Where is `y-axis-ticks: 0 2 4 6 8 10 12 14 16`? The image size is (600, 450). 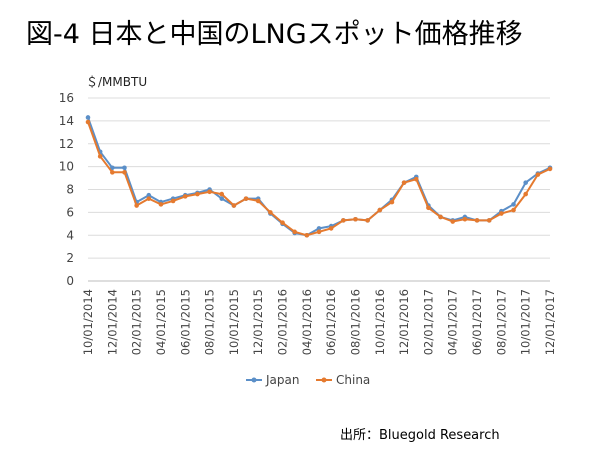 y-axis-ticks: 0 2 4 6 8 10 12 14 16 is located at coordinates (66, 189).